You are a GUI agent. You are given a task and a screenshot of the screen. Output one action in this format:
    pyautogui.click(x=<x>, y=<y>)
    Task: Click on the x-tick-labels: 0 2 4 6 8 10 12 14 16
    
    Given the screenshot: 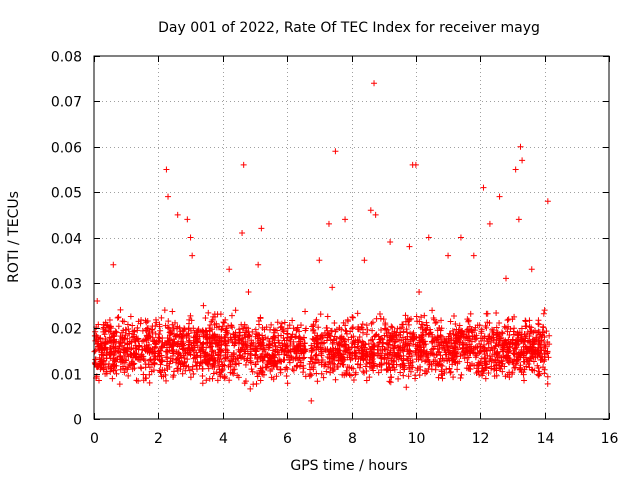 What is the action you would take?
    pyautogui.click(x=354, y=439)
    